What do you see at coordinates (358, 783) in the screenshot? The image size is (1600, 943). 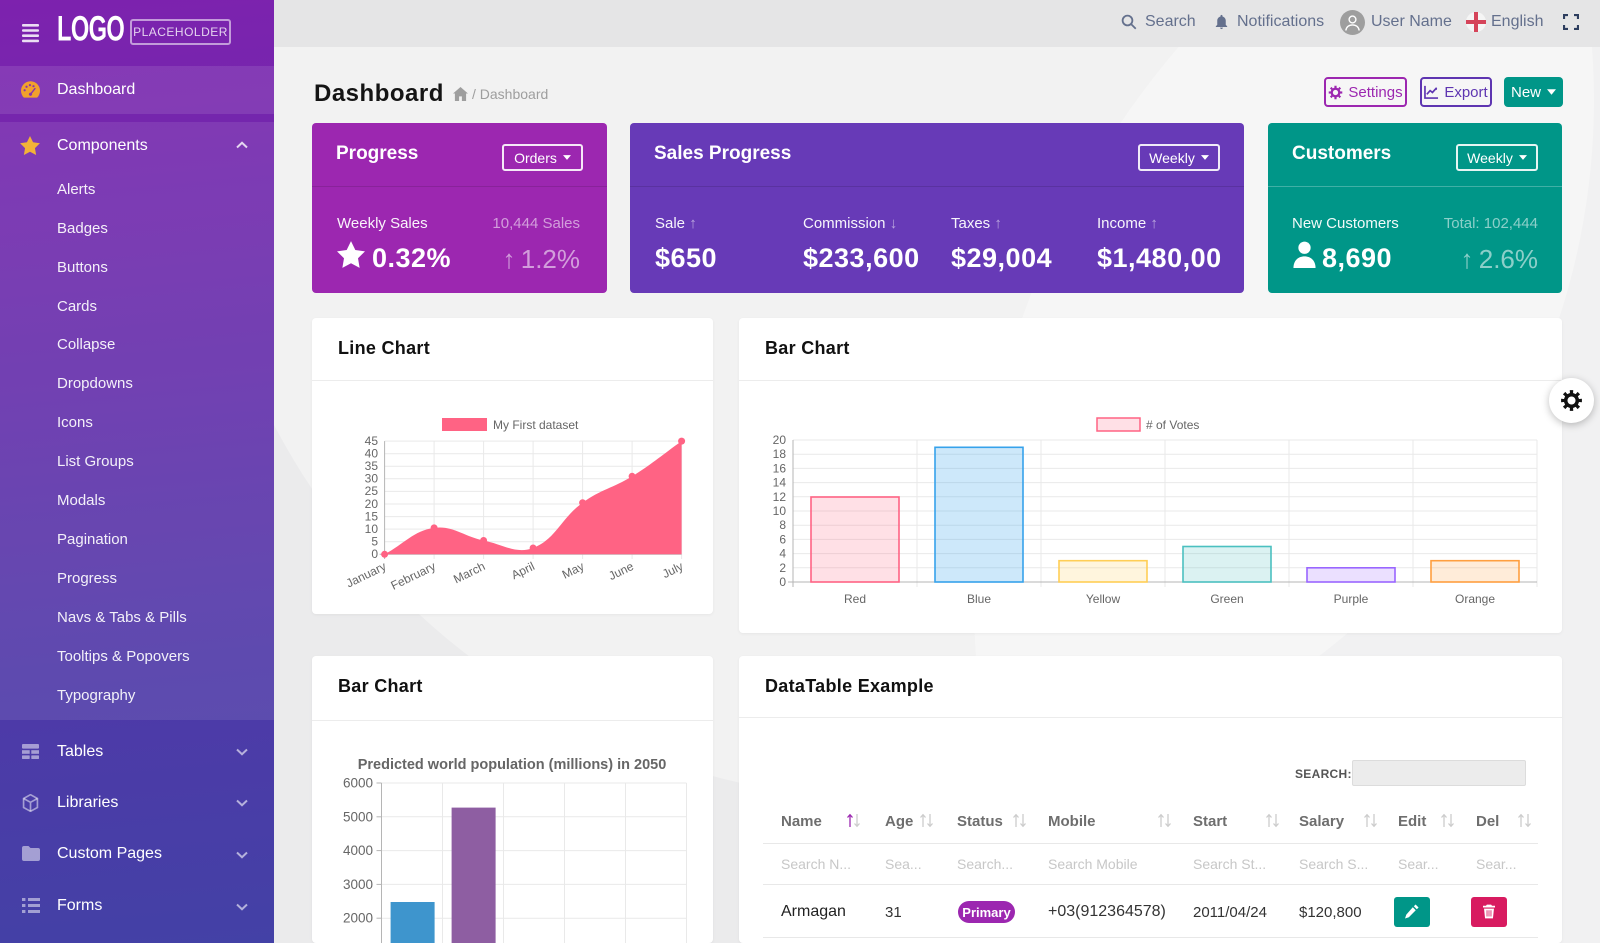 I see `svg-text: 6000` at bounding box center [358, 783].